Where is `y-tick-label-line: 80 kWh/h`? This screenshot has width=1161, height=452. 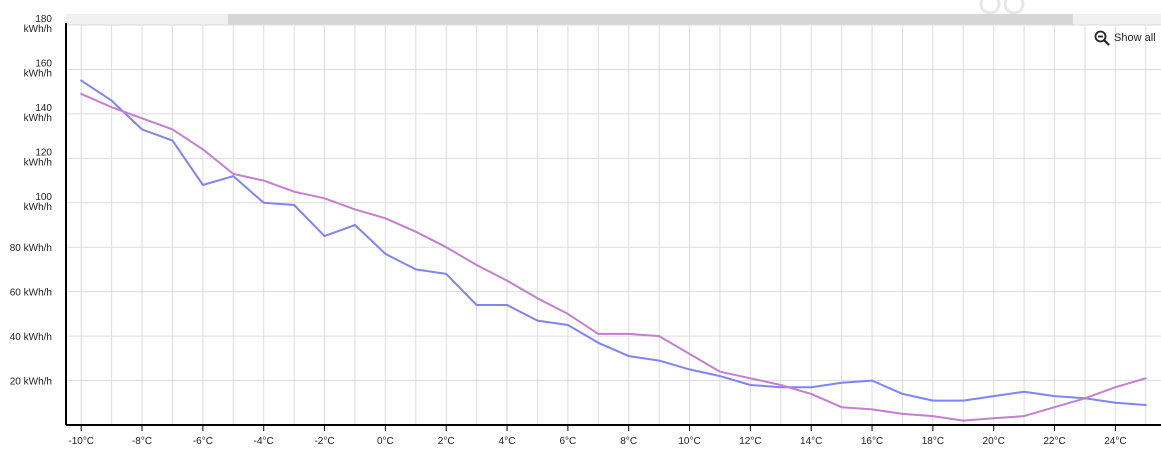
y-tick-label-line: 80 kWh/h is located at coordinates (31, 248).